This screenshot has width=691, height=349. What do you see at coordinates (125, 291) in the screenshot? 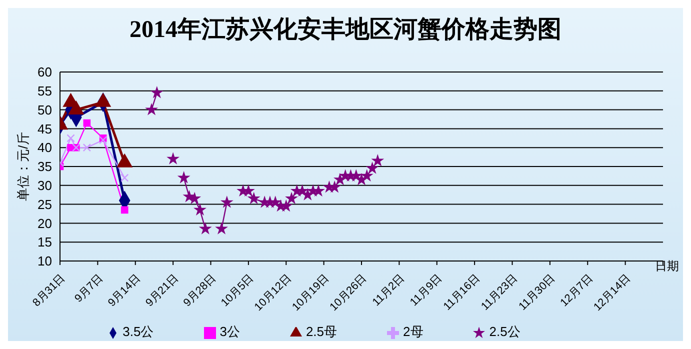
I see `x-tick-label: 9月14日` at bounding box center [125, 291].